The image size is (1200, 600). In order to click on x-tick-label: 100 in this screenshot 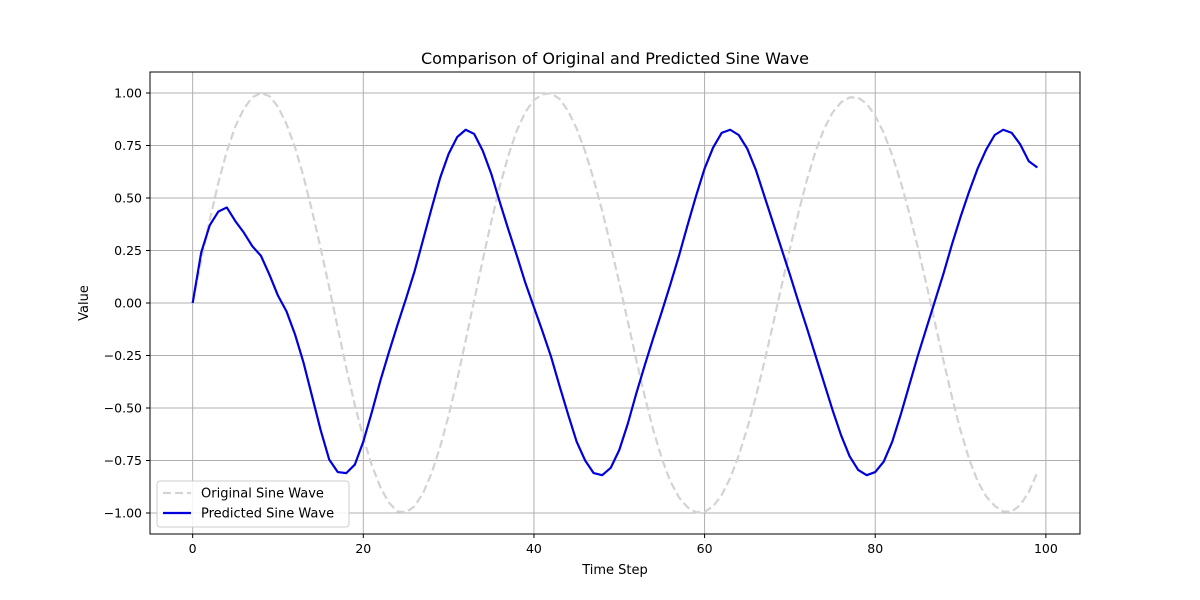, I will do `click(1046, 548)`.